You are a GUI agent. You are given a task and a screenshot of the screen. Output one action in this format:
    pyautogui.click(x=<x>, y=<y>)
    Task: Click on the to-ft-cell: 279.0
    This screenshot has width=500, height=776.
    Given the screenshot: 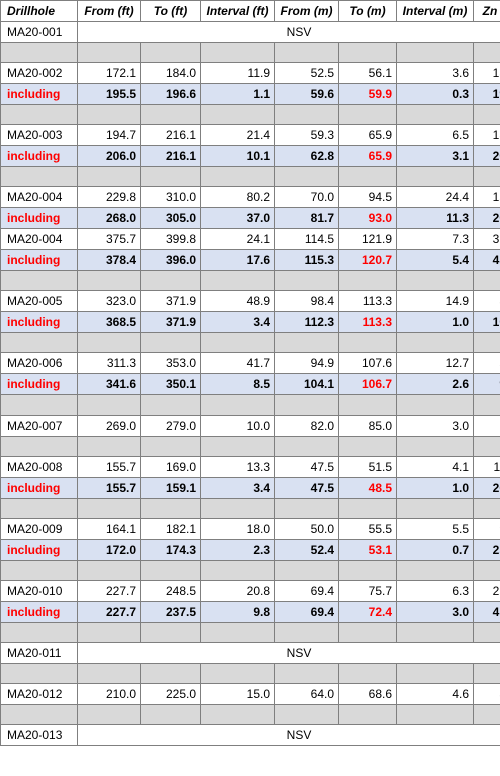 What is the action you would take?
    pyautogui.click(x=170, y=425)
    